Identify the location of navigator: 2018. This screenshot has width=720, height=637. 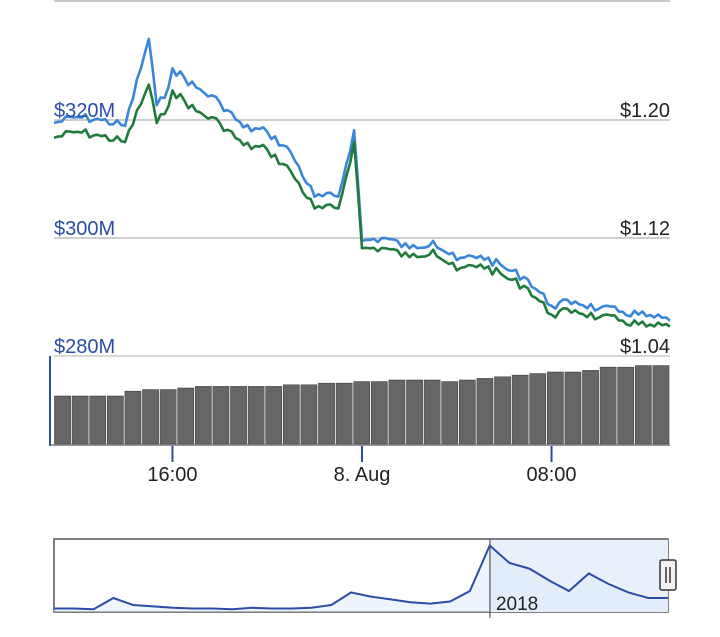
(365, 578).